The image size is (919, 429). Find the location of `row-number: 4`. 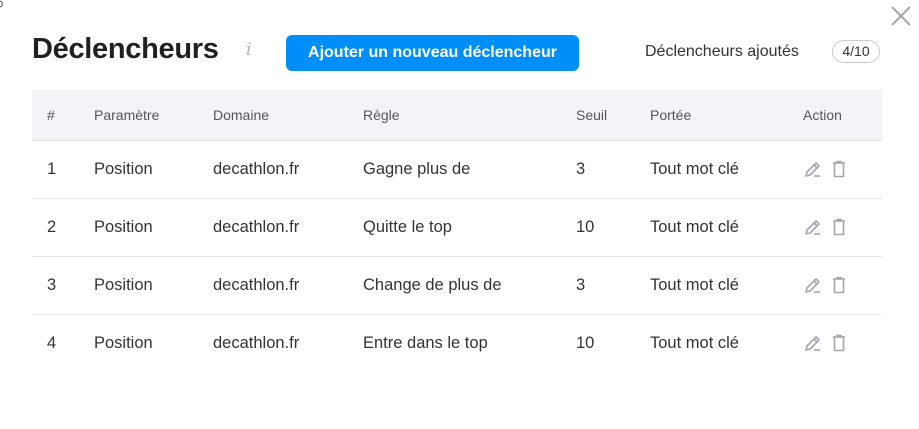

row-number: 4 is located at coordinates (63, 342).